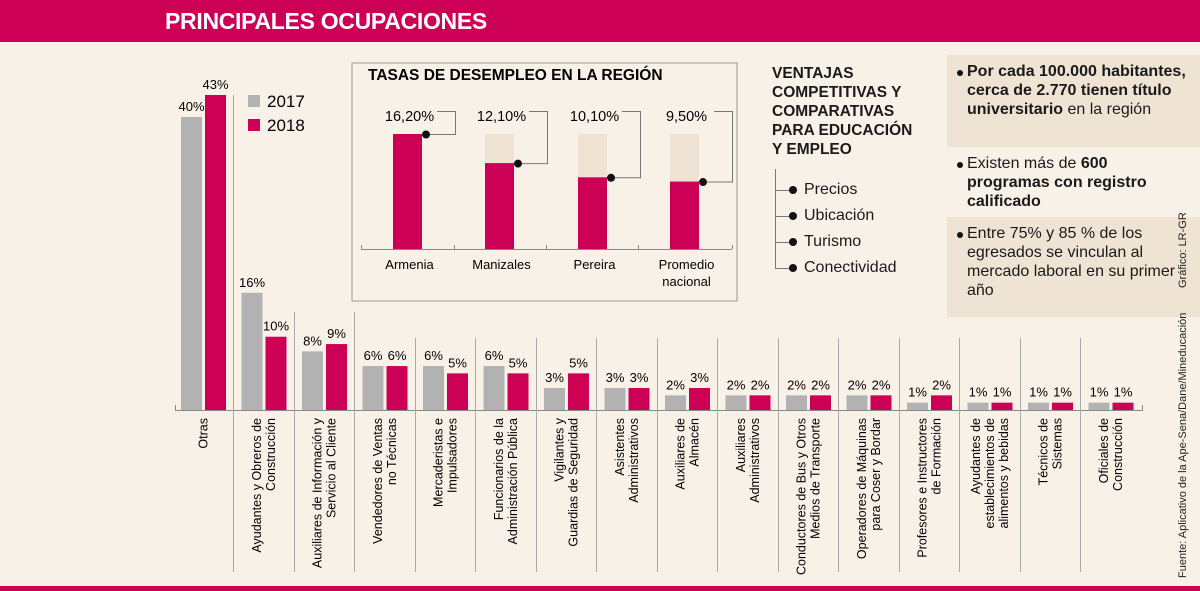 The width and height of the screenshot is (1200, 591). Describe the element at coordinates (594, 117) in the screenshot. I see `unemployment-value-label: 10,10%` at that location.